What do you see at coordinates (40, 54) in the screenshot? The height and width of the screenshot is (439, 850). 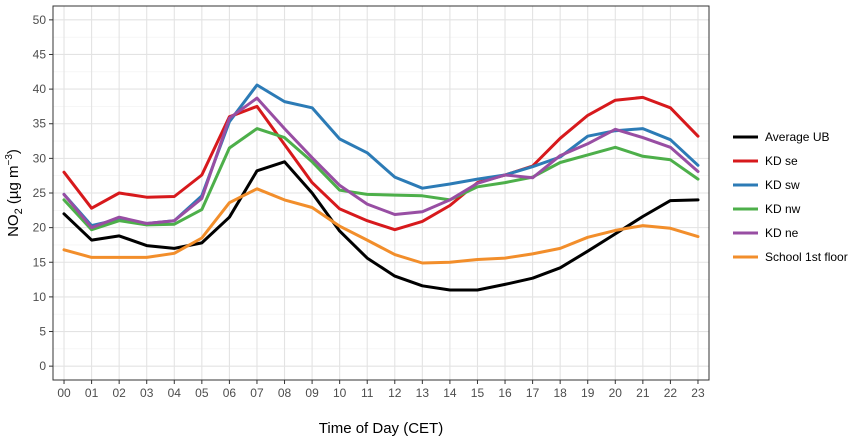 I see `y-tick-label: 45` at bounding box center [40, 54].